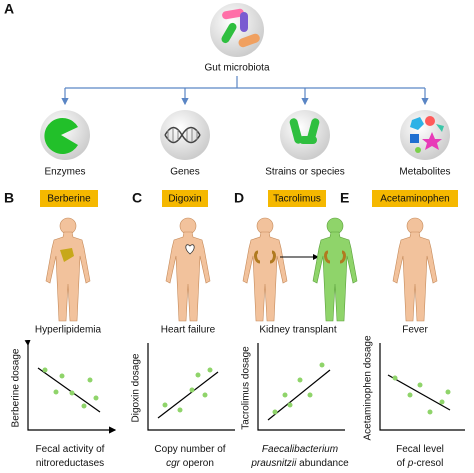 The image size is (474, 473). I want to click on x-label-part: cgr, so click(173, 463).